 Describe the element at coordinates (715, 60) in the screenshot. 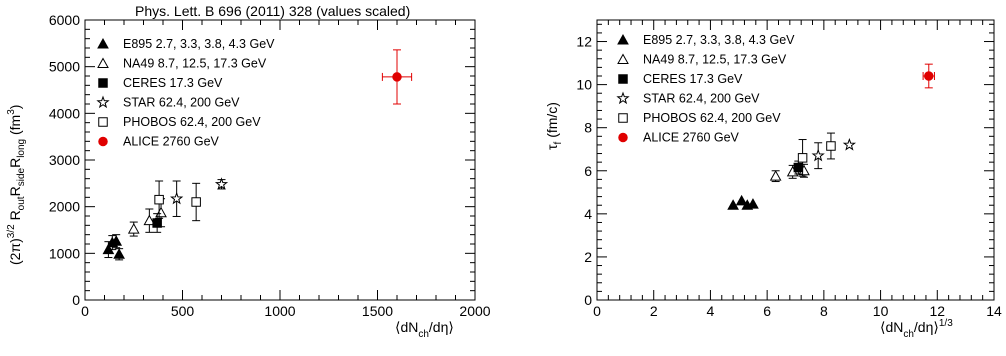

I see `right-legend-label: NA49 8.7, 12.5, 17.3 GeV` at that location.